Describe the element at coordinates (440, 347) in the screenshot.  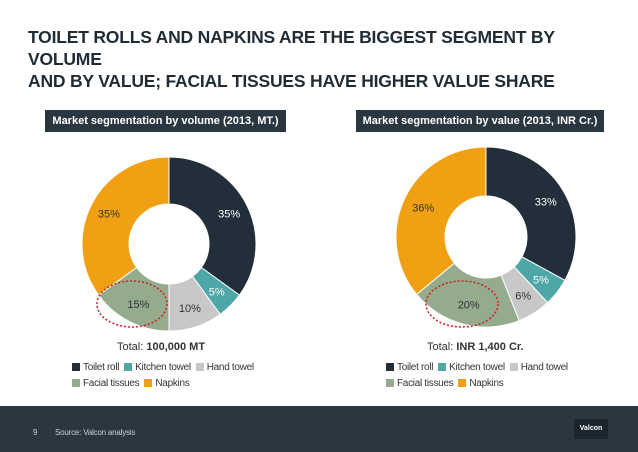
I see `value-total-label: Total:` at that location.